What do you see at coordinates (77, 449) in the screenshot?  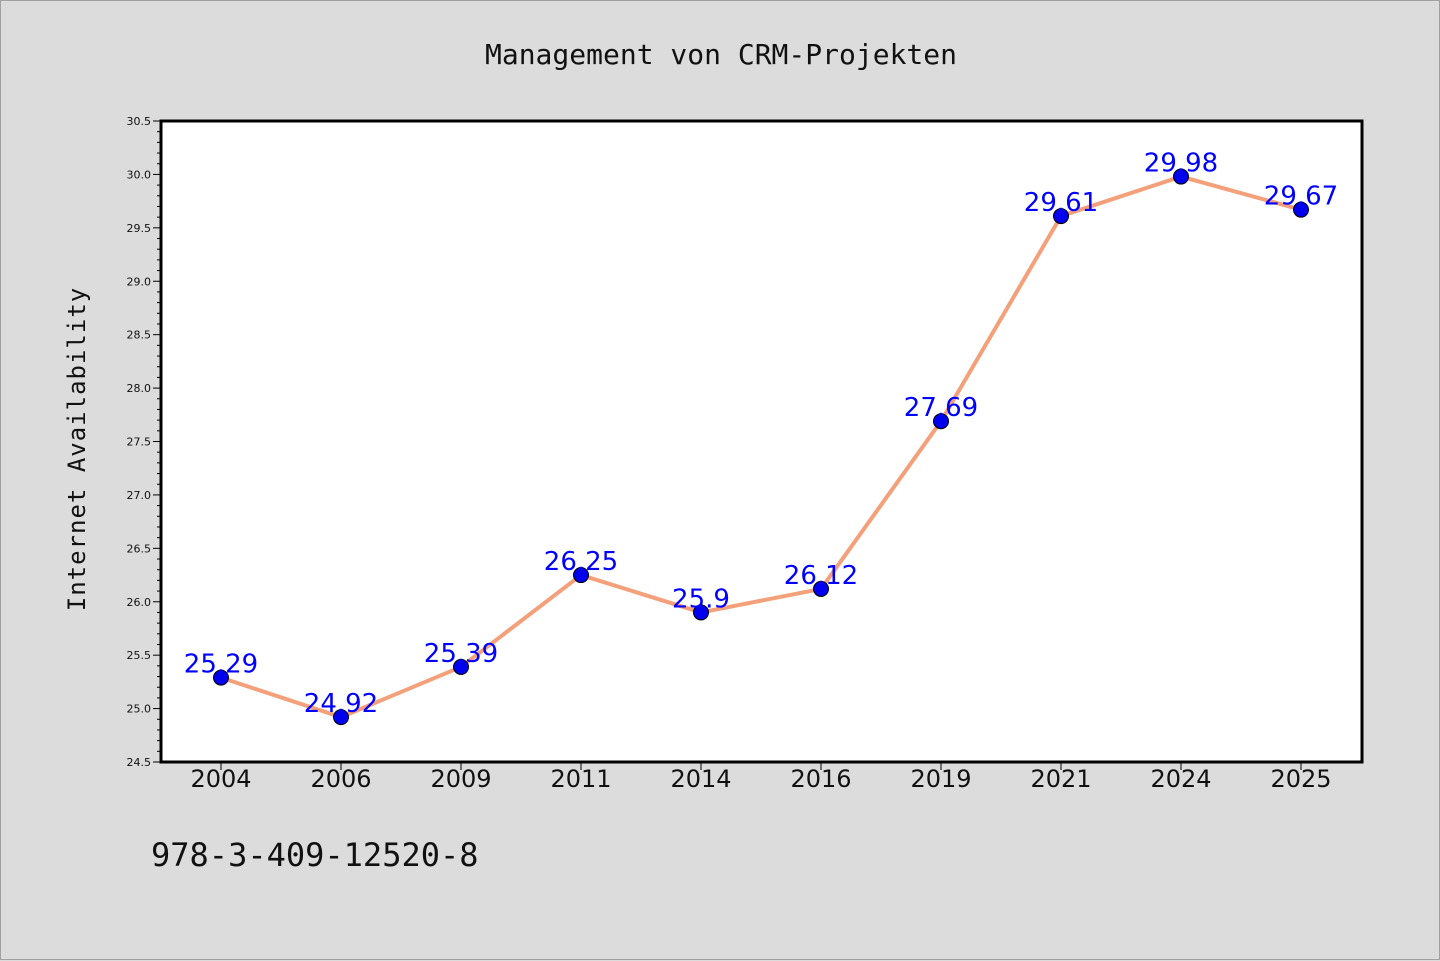 I see `y-axis-label: Internet Availability` at bounding box center [77, 449].